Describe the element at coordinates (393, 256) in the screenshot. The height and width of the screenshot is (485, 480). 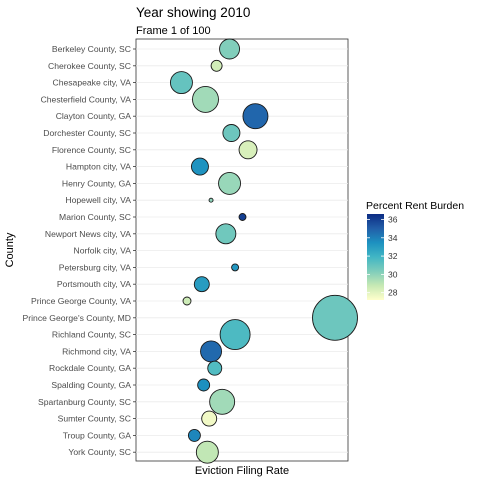
I see `legend-tick-label: 32` at that location.